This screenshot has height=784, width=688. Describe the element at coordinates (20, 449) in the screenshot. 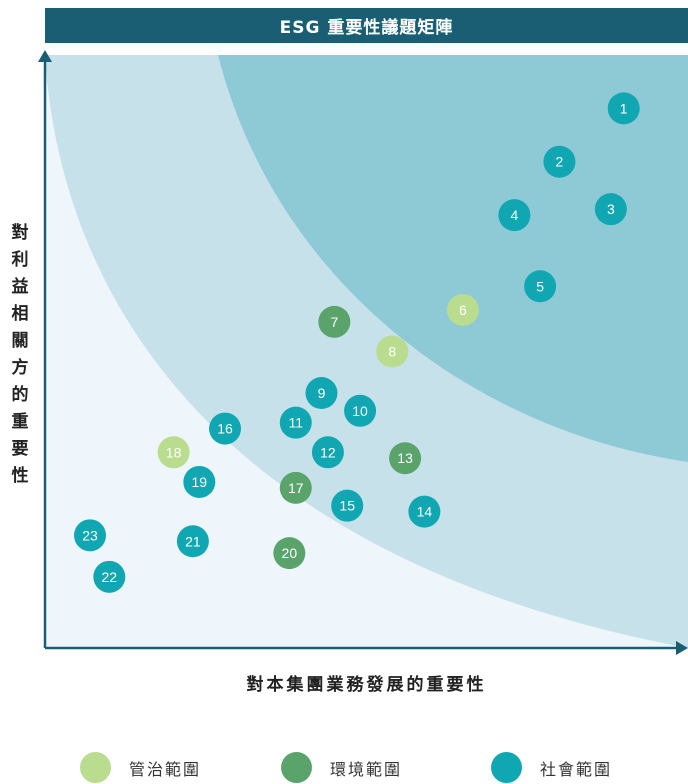

I see `y-axis-label-char: 要` at that location.